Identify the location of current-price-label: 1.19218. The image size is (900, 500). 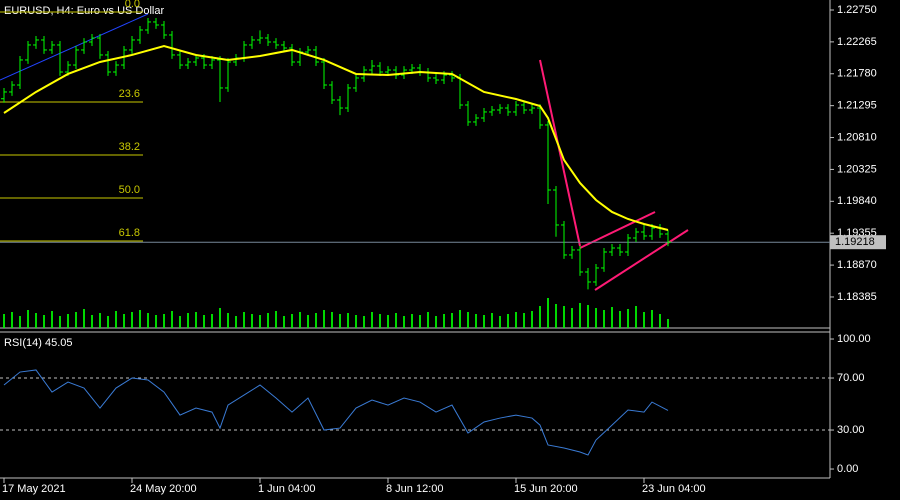
(855, 242).